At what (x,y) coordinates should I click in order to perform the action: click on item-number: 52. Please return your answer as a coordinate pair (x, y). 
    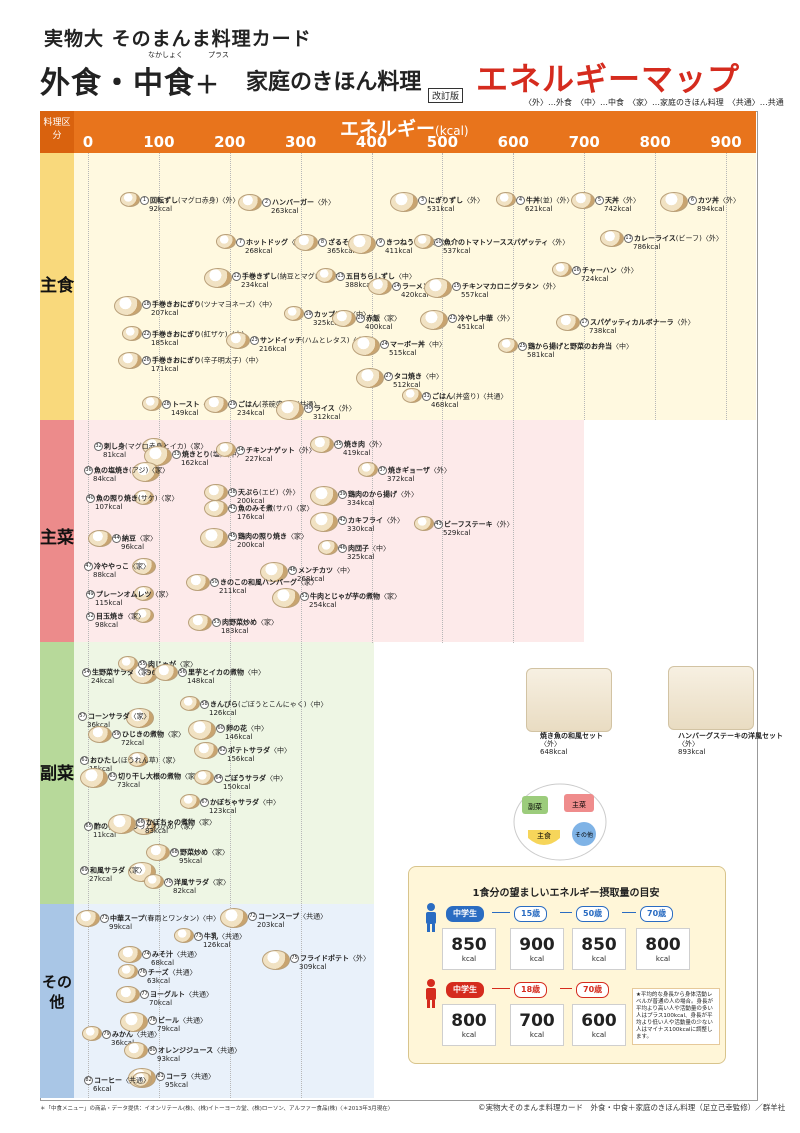
    Looking at the image, I should click on (90, 616).